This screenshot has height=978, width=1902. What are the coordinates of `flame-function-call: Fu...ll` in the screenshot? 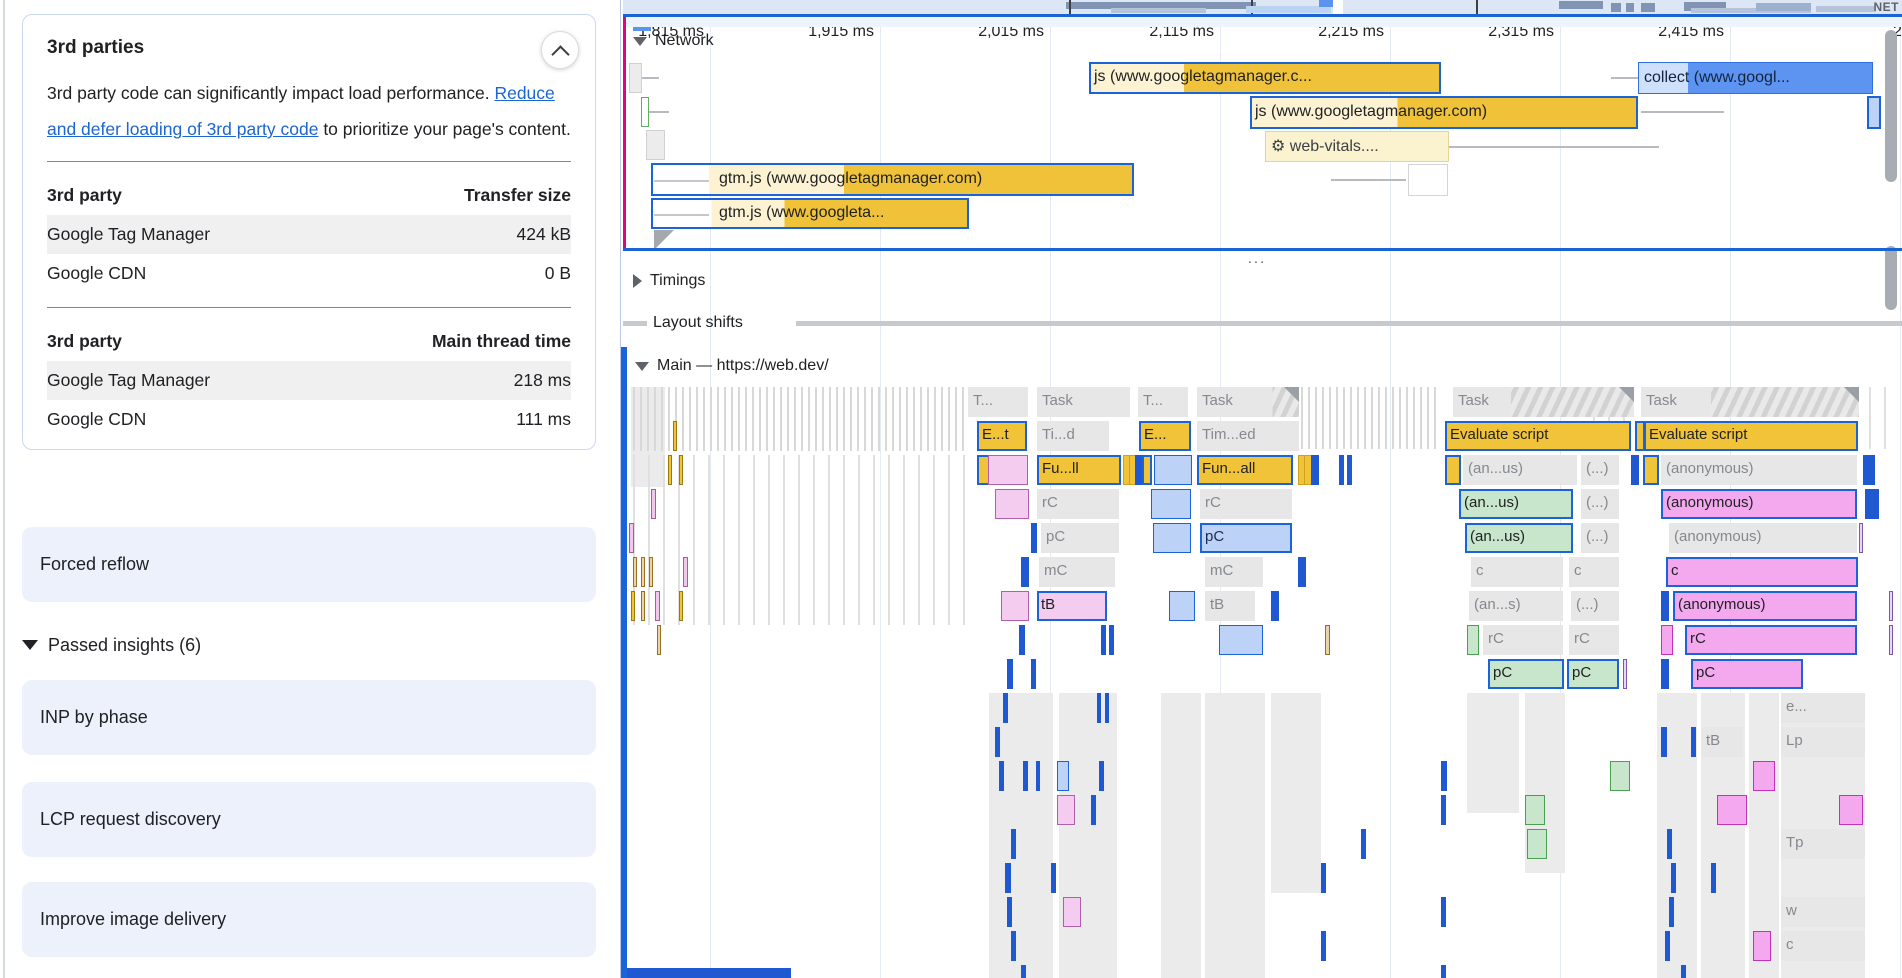 It's located at (1079, 470).